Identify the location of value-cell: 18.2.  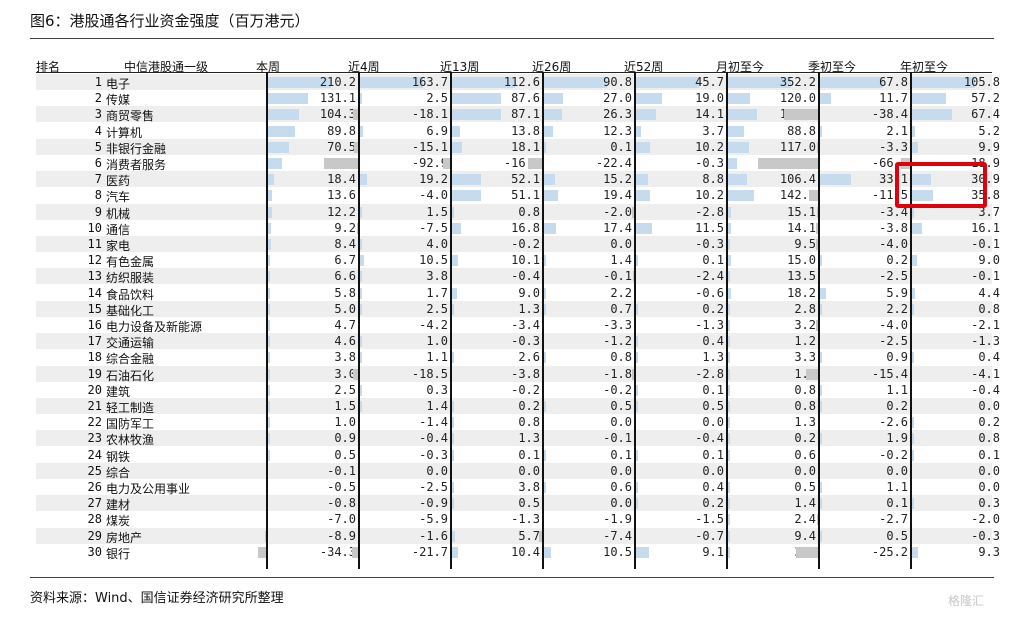
(801, 292).